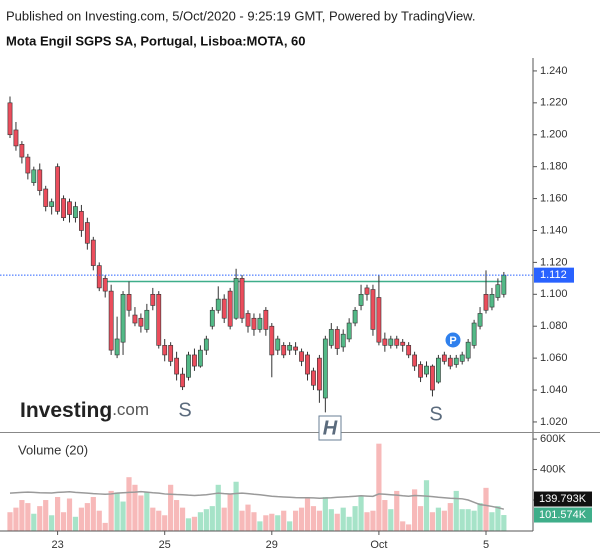 Image resolution: width=600 pixels, height=558 pixels. I want to click on pattern-box, so click(330, 428).